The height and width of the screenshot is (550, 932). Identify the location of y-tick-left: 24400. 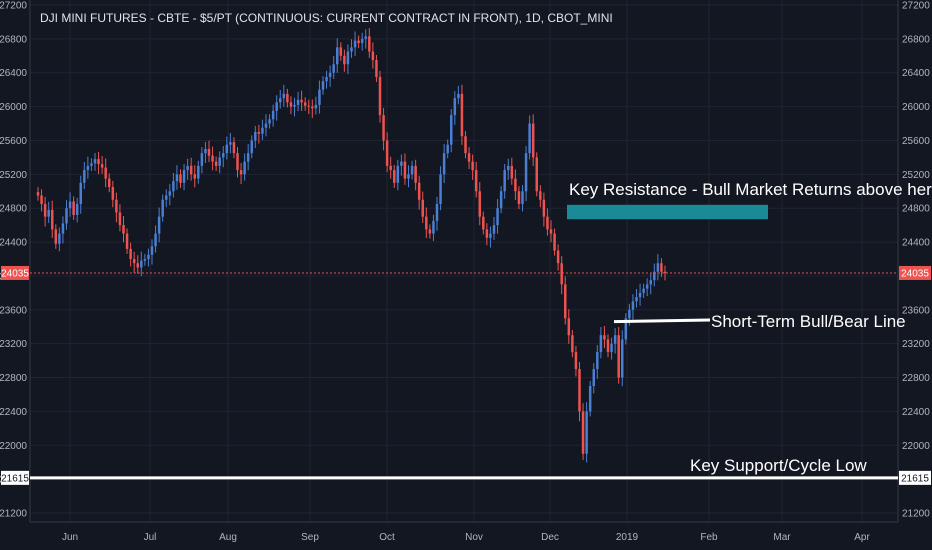
(13, 243).